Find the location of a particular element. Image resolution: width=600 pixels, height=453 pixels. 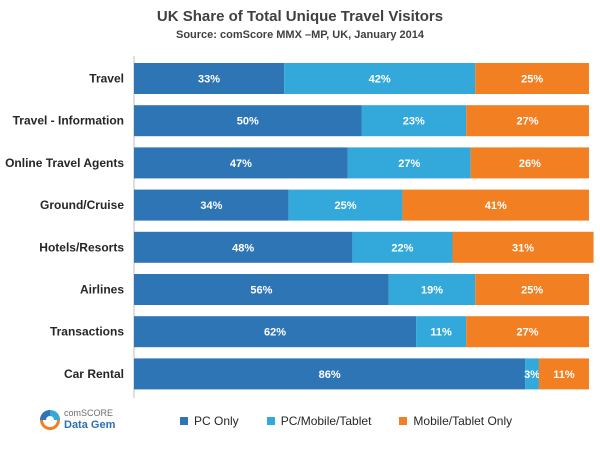

data-label: 22% is located at coordinates (402, 248).